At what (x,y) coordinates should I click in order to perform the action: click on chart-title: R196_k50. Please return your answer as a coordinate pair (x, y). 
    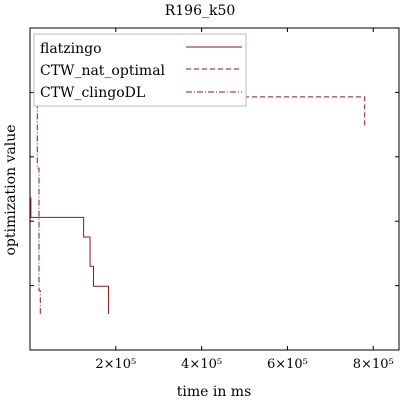
    Looking at the image, I should click on (200, 11).